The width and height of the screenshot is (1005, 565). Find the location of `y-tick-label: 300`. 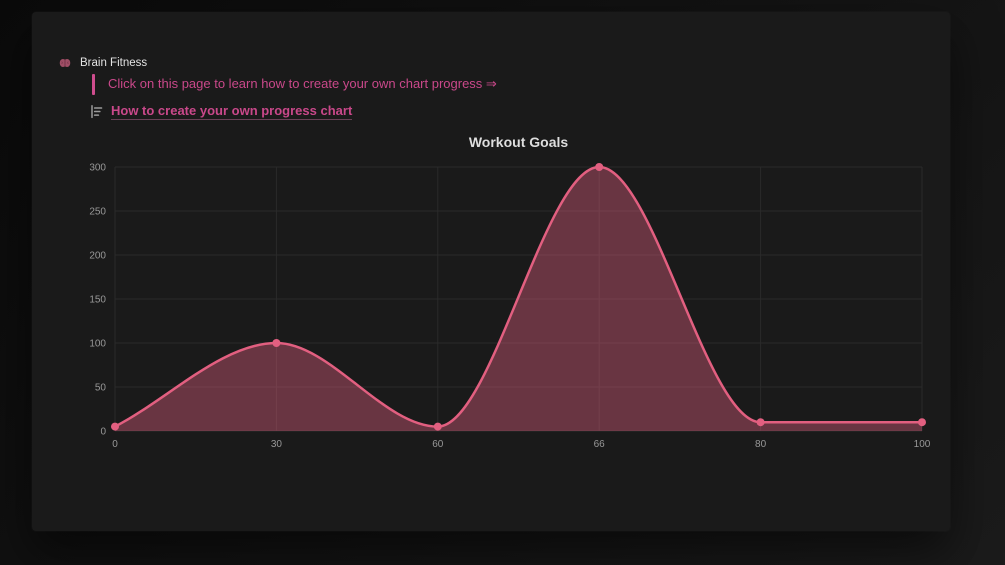

y-tick-label: 300 is located at coordinates (97, 168).